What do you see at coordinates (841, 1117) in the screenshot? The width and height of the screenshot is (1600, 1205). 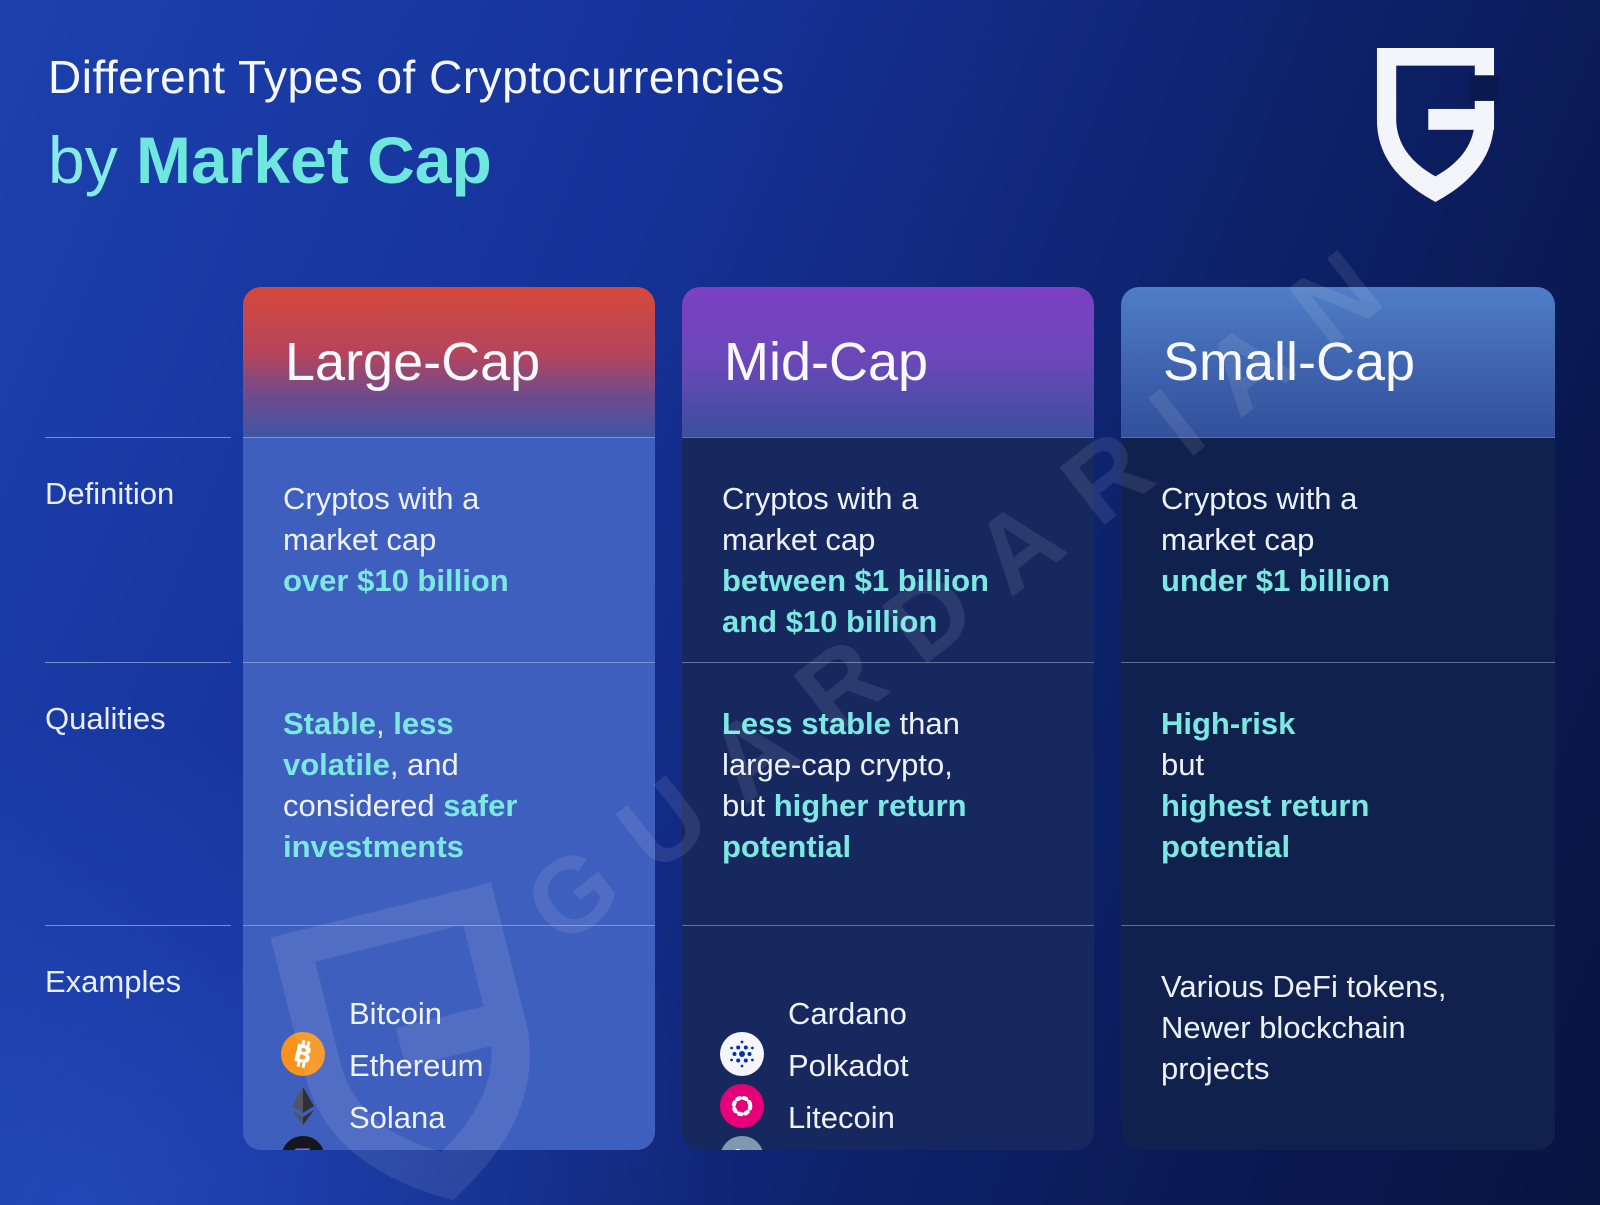 I see `example-label: Litecoin` at bounding box center [841, 1117].